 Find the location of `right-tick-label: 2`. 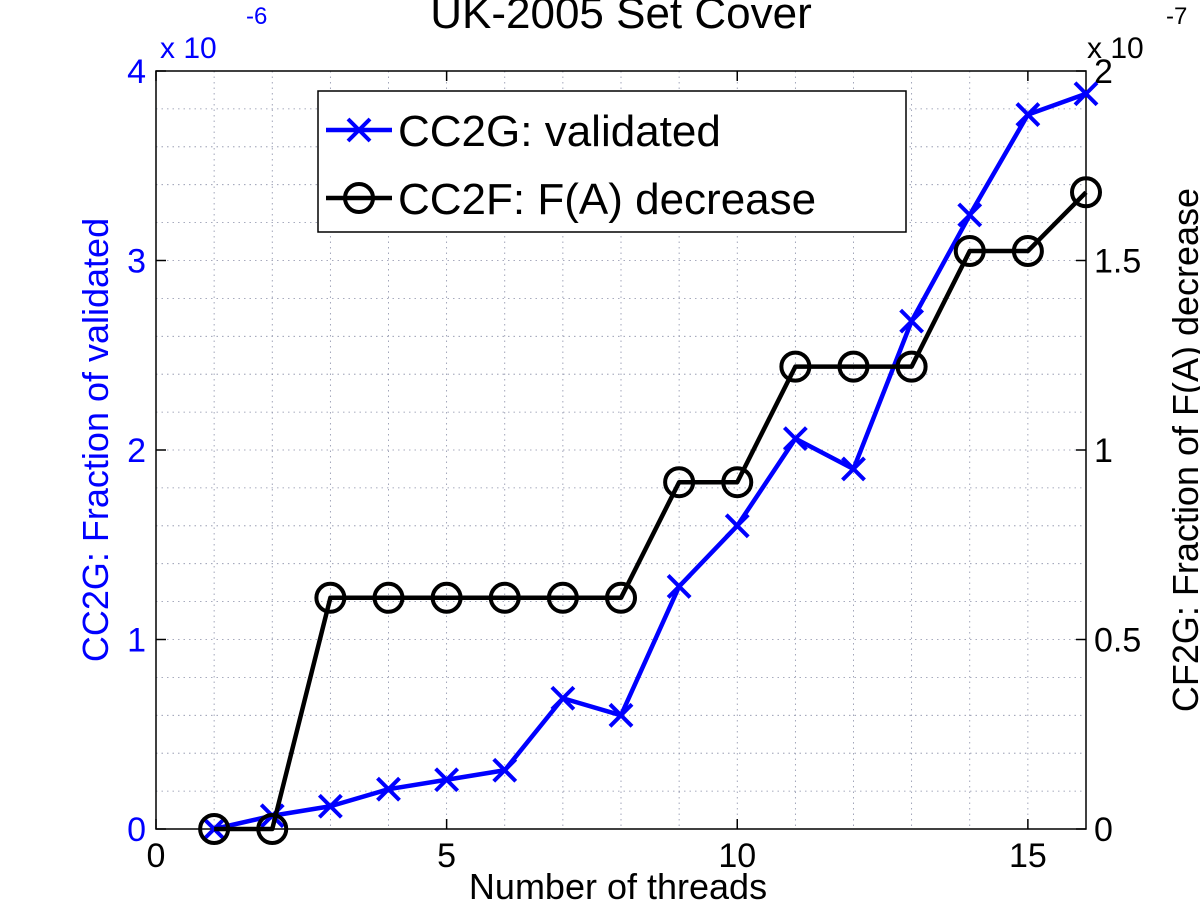

right-tick-label: 2 is located at coordinates (1103, 72).